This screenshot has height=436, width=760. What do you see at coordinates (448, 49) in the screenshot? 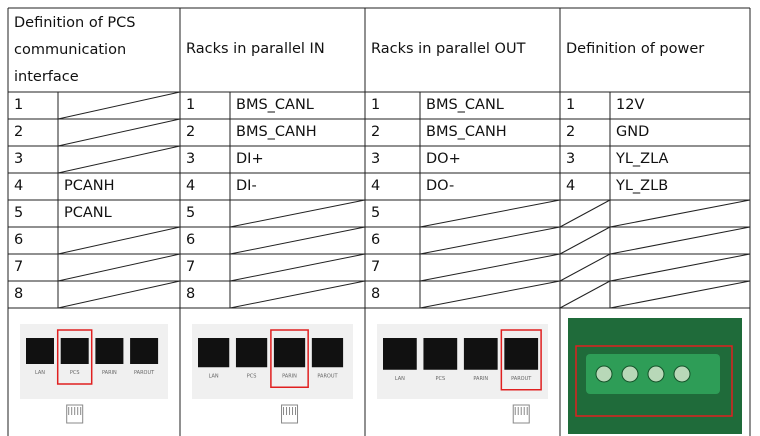
I see `header-cell: Racks in parallel OUT` at bounding box center [448, 49].